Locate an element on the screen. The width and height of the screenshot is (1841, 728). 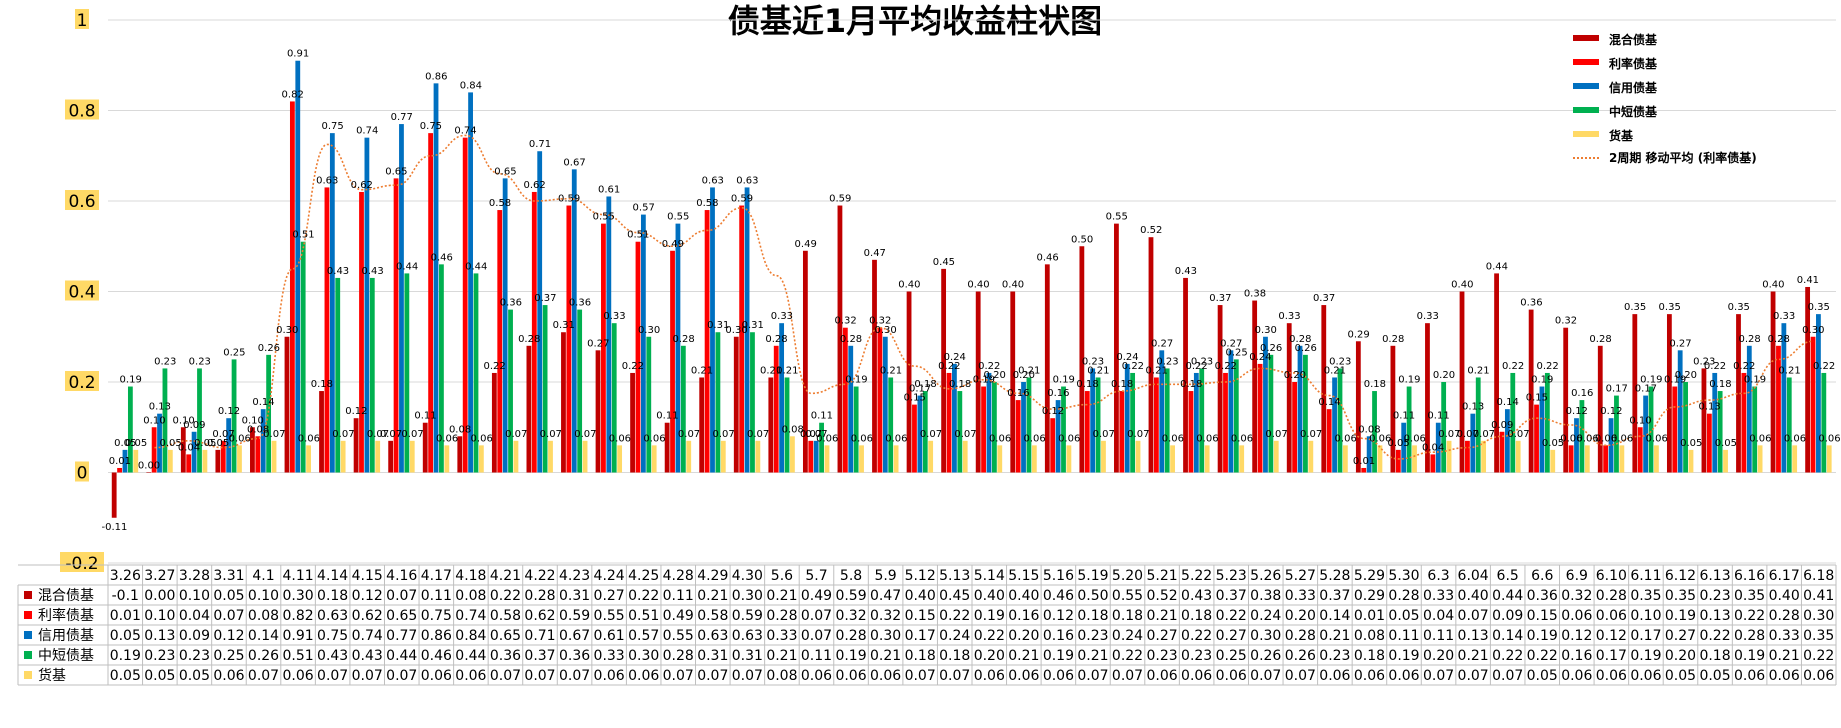
table-cell: 0.07 is located at coordinates (1265, 676).